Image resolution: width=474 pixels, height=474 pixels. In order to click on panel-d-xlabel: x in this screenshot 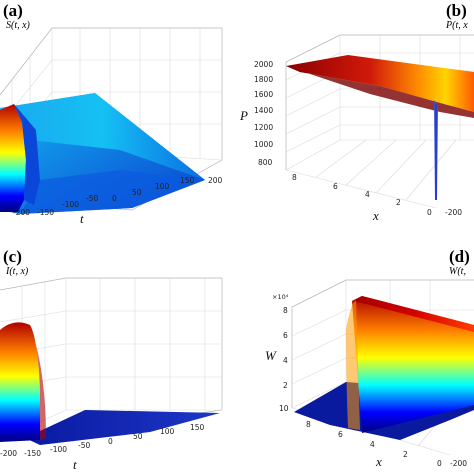, I will do `click(378, 461)`.